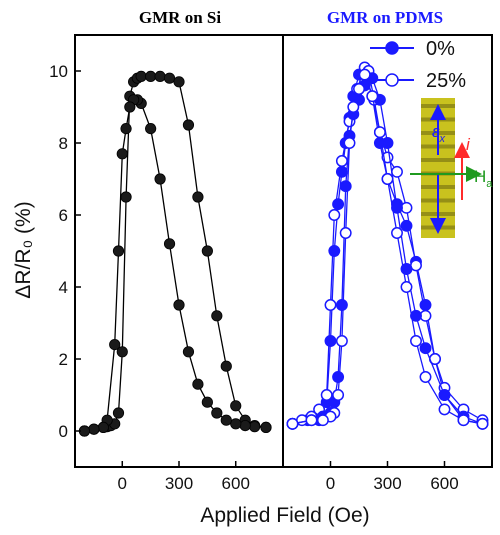 The width and height of the screenshot is (500, 535). What do you see at coordinates (63, 431) in the screenshot?
I see `y-tick-label: 0` at bounding box center [63, 431].